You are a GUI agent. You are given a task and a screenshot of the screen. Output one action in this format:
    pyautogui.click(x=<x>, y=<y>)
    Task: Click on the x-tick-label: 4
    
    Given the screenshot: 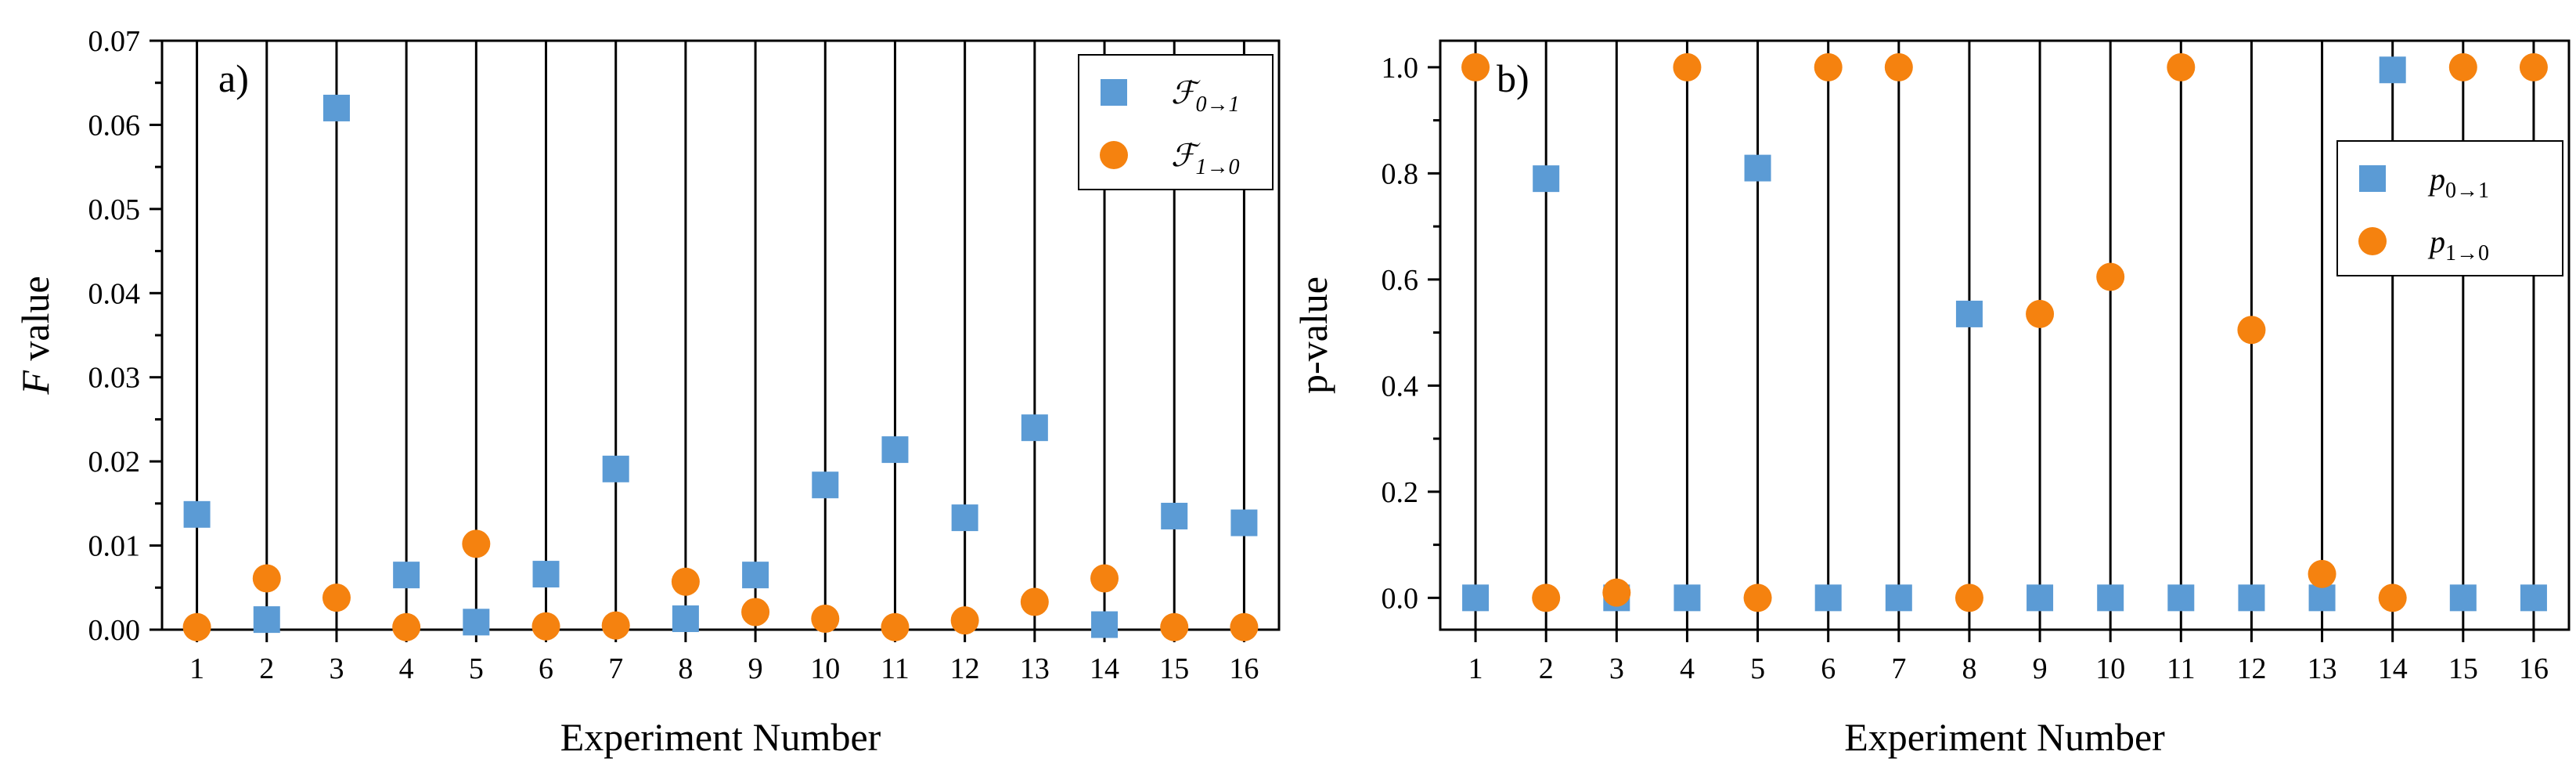 What is the action you would take?
    pyautogui.click(x=1687, y=668)
    